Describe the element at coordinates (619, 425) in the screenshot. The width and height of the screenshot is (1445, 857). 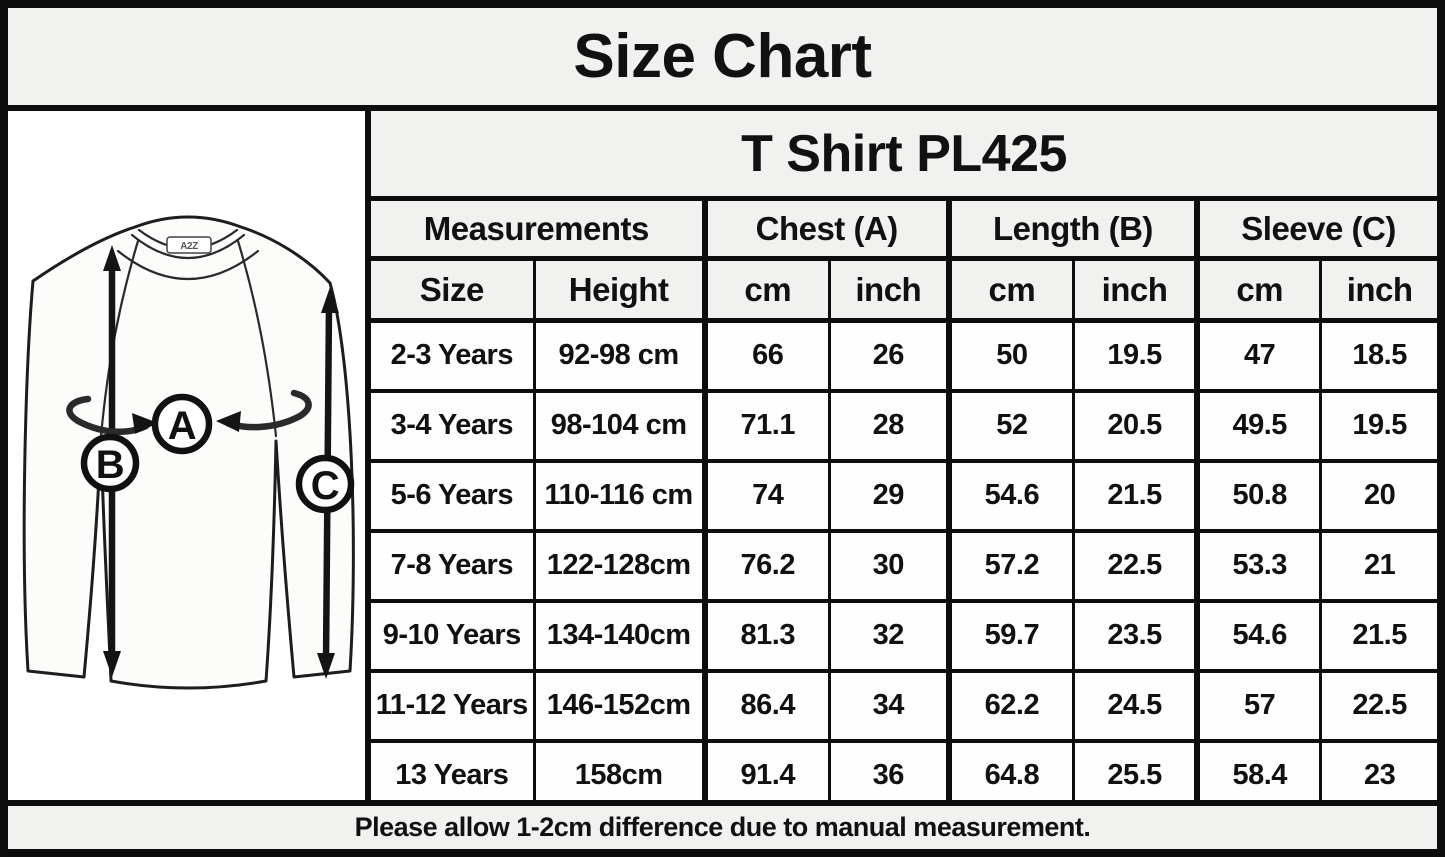
I see `cell-height: 98-104 cm` at that location.